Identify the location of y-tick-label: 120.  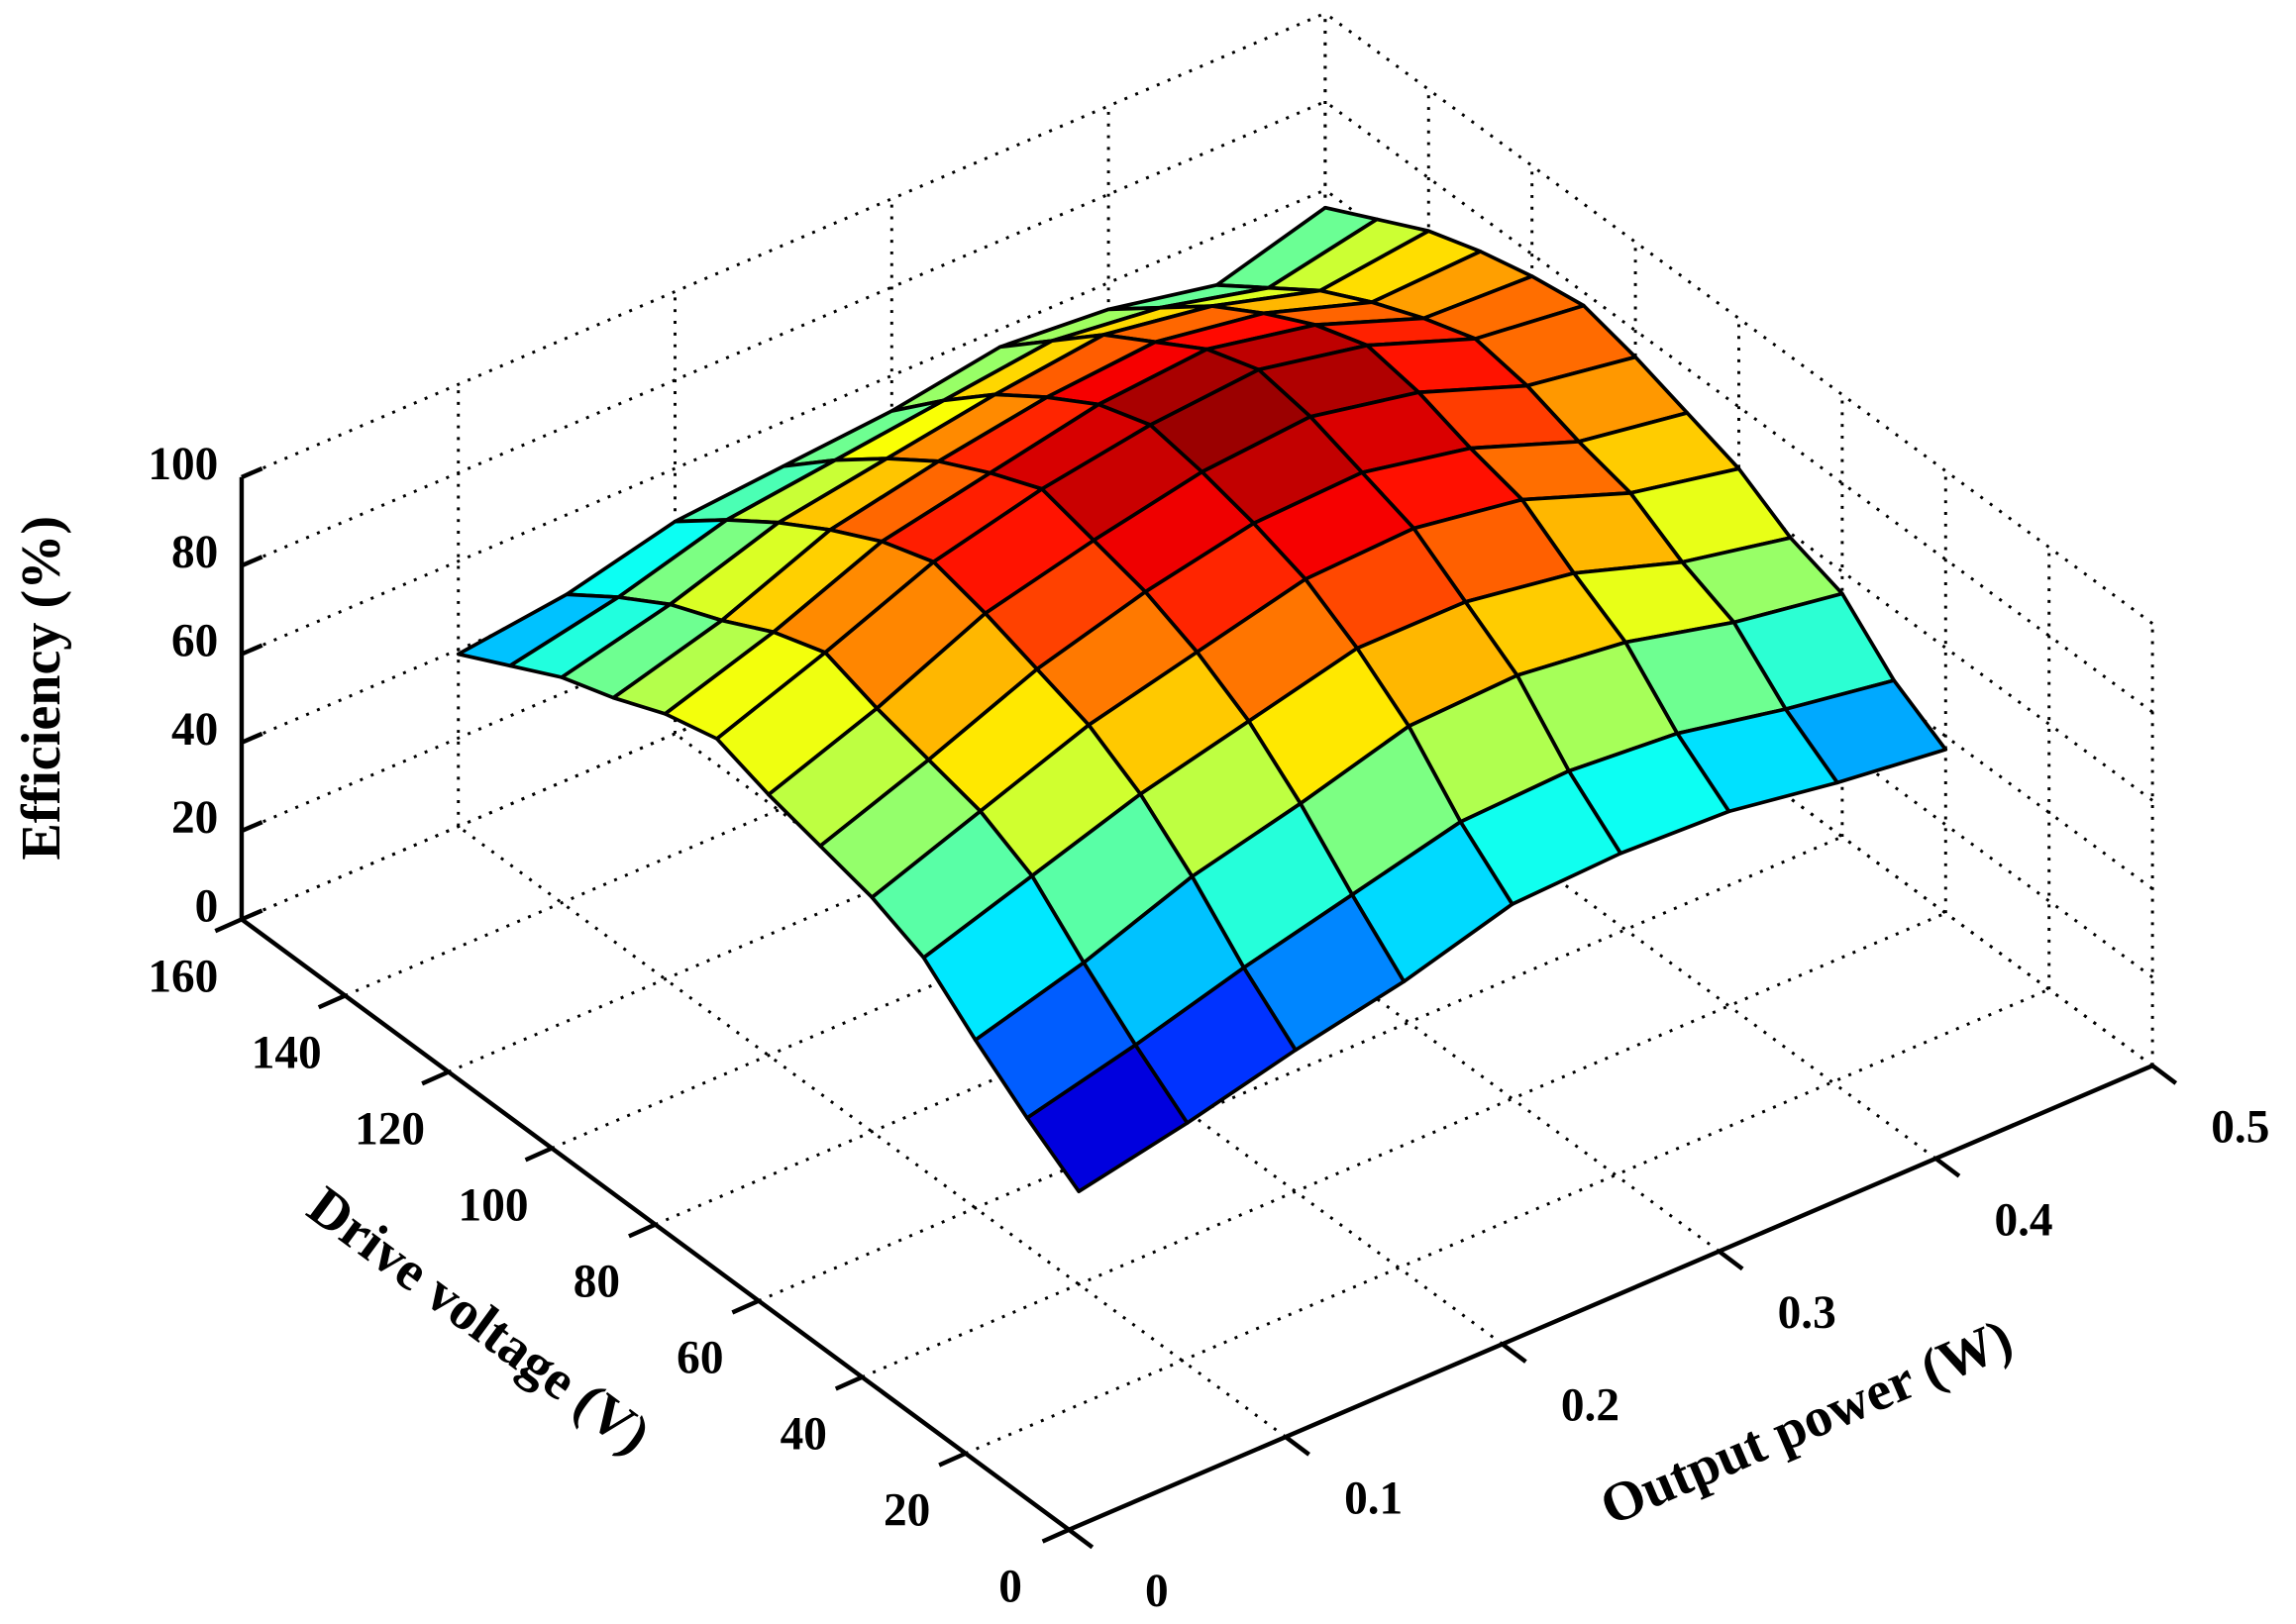
(390, 1129).